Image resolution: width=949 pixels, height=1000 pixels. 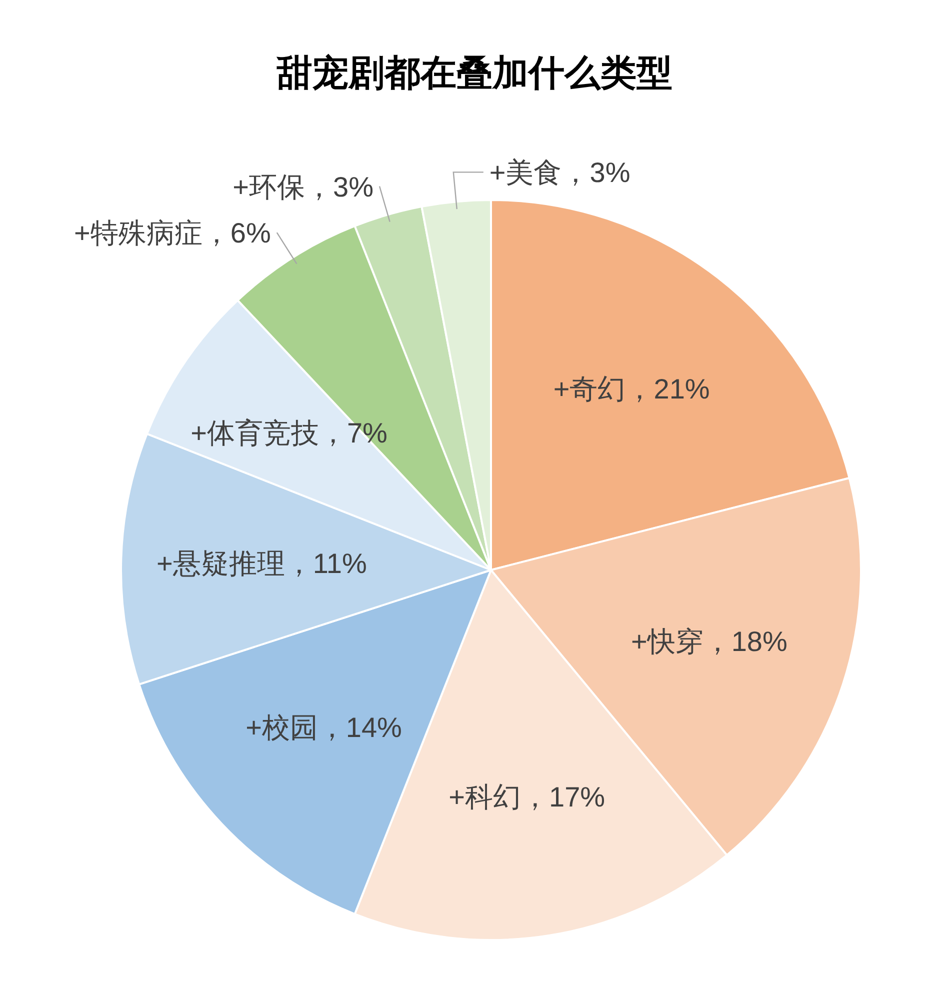 I want to click on slice-label: +特殊病症，6%, so click(x=172, y=233).